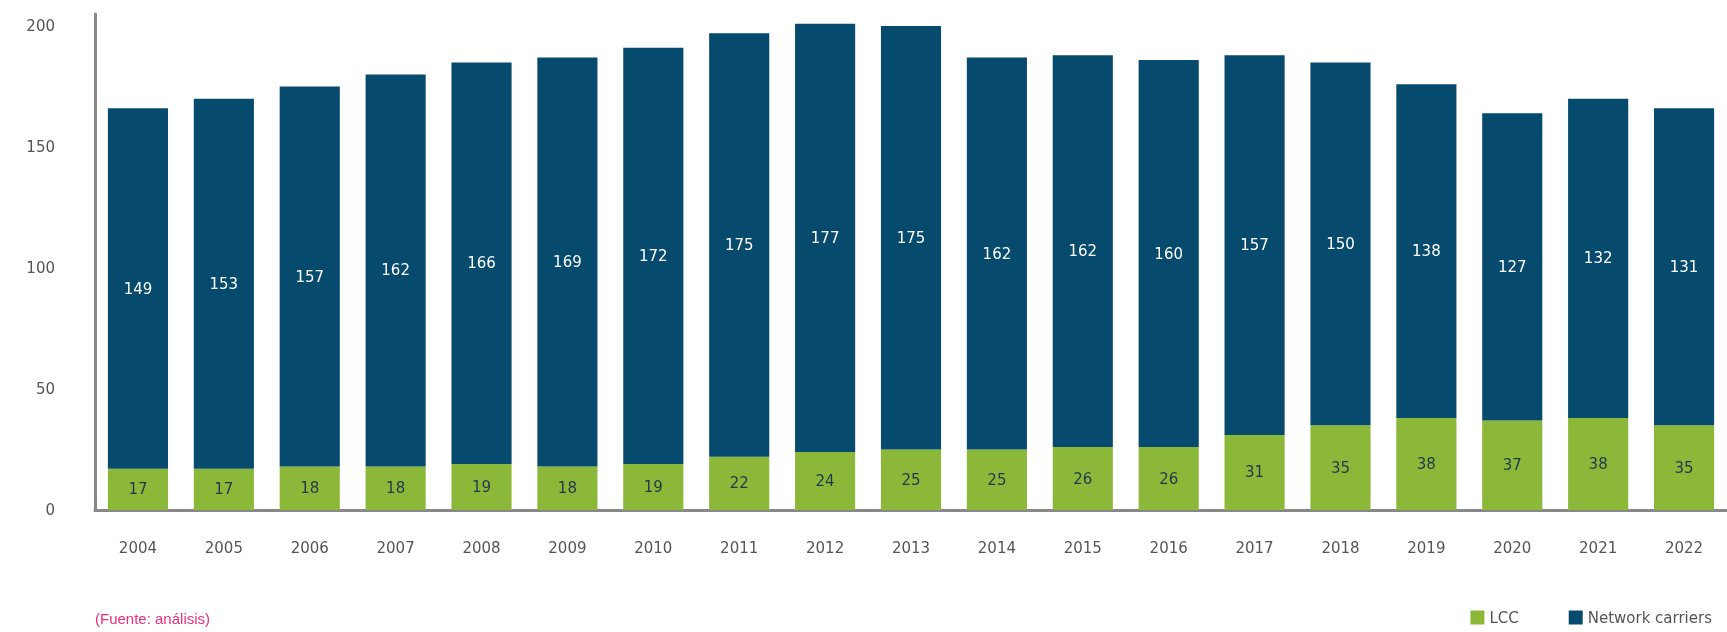  What do you see at coordinates (40, 147) in the screenshot?
I see `y-tick-label: 150` at bounding box center [40, 147].